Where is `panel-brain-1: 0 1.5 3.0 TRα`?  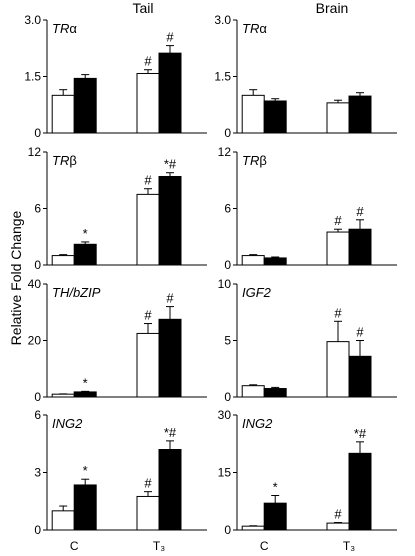
panel-brain-1: 0 1.5 3.0 TRα is located at coordinates (305, 76).